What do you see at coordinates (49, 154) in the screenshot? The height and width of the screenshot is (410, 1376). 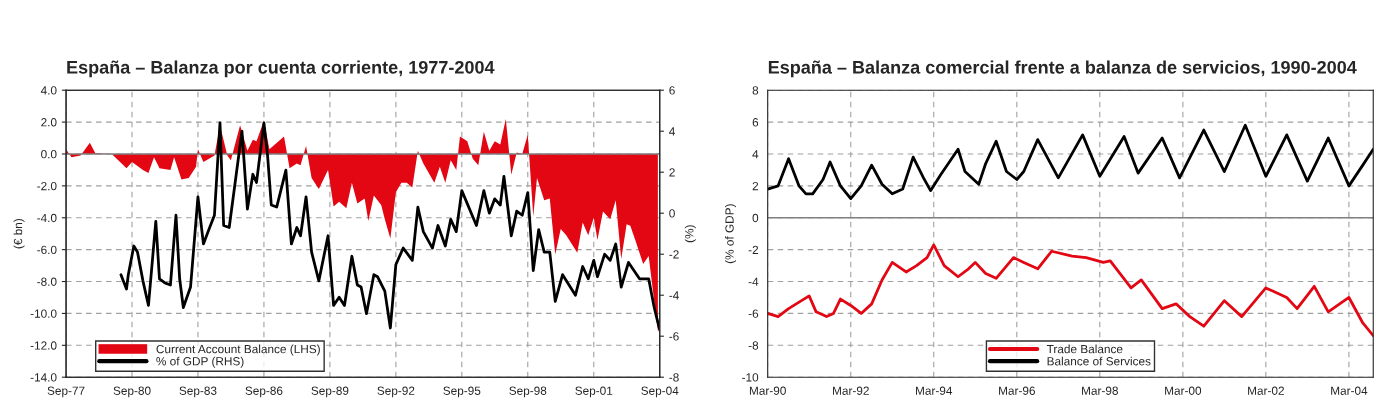 I see `y-tick-label: 0.0` at bounding box center [49, 154].